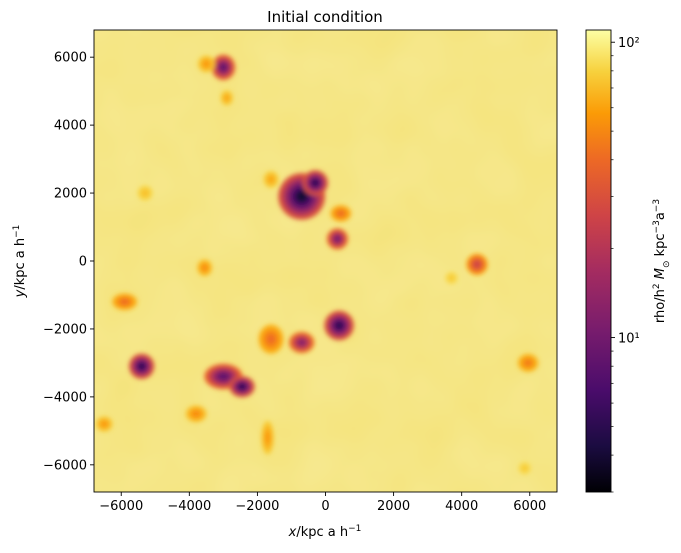 The width and height of the screenshot is (681, 553). I want to click on colorbar-gradient, so click(598, 261).